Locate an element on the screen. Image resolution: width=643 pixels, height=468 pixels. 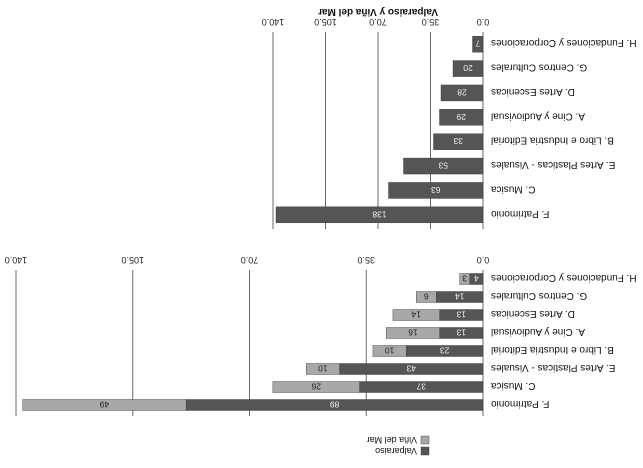
bottom-chart-x-tick-label: 0.0 is located at coordinates (483, 22).